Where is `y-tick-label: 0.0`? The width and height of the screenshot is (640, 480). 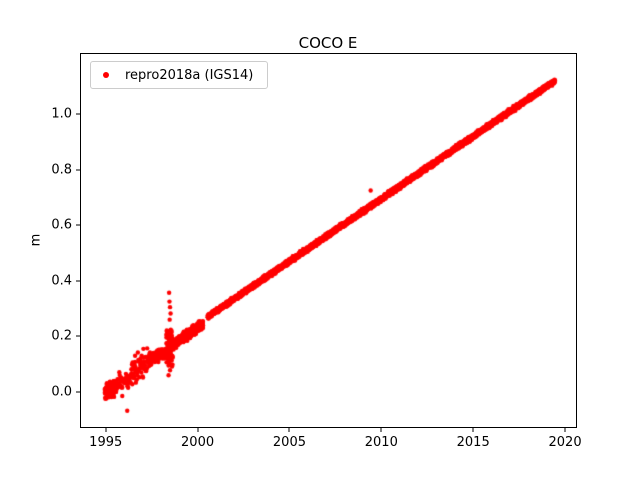
y-tick-label: 0.0 is located at coordinates (61, 392).